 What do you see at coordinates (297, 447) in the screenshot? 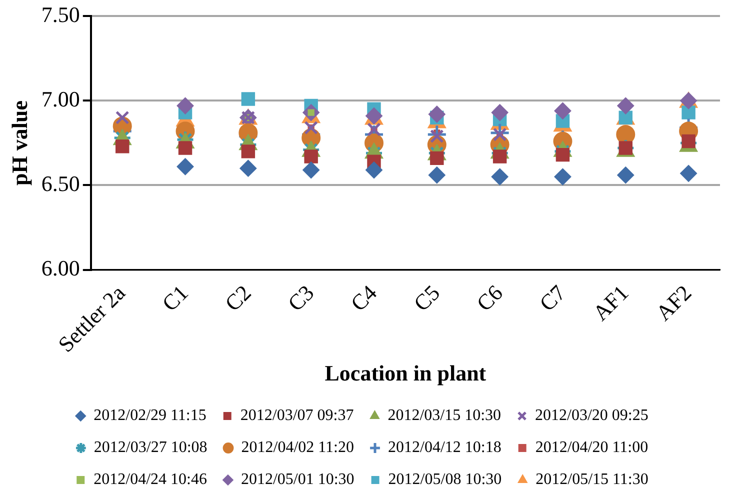
I see `legend-label: 2012/04/02 11:20` at bounding box center [297, 447].